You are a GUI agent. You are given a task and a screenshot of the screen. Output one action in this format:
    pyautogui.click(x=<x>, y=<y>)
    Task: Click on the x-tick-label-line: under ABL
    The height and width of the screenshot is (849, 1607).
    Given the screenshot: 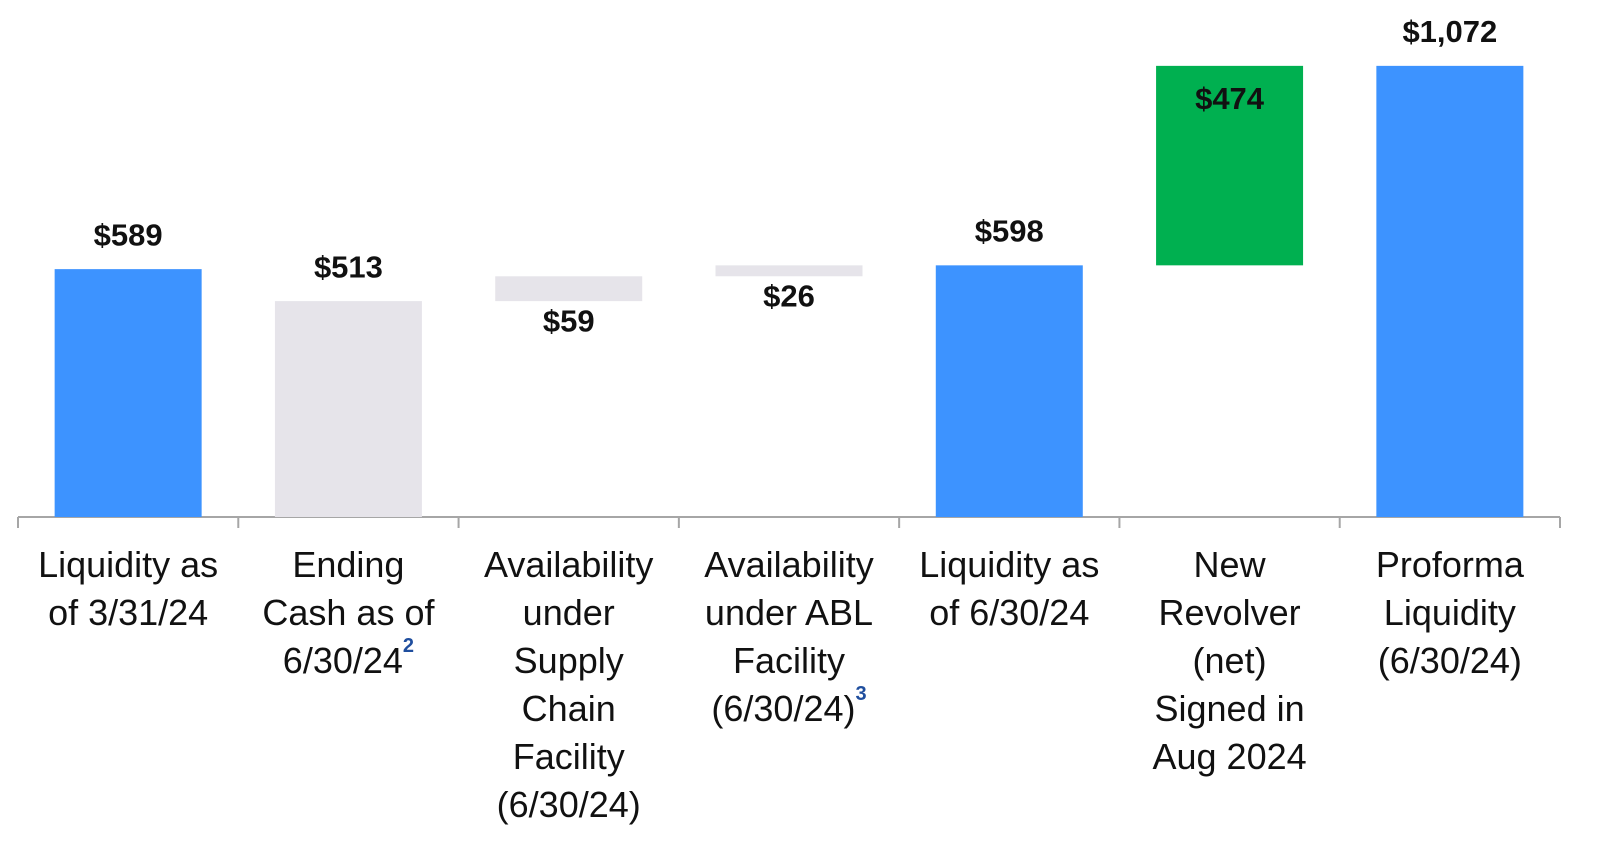 What is the action you would take?
    pyautogui.click(x=789, y=612)
    